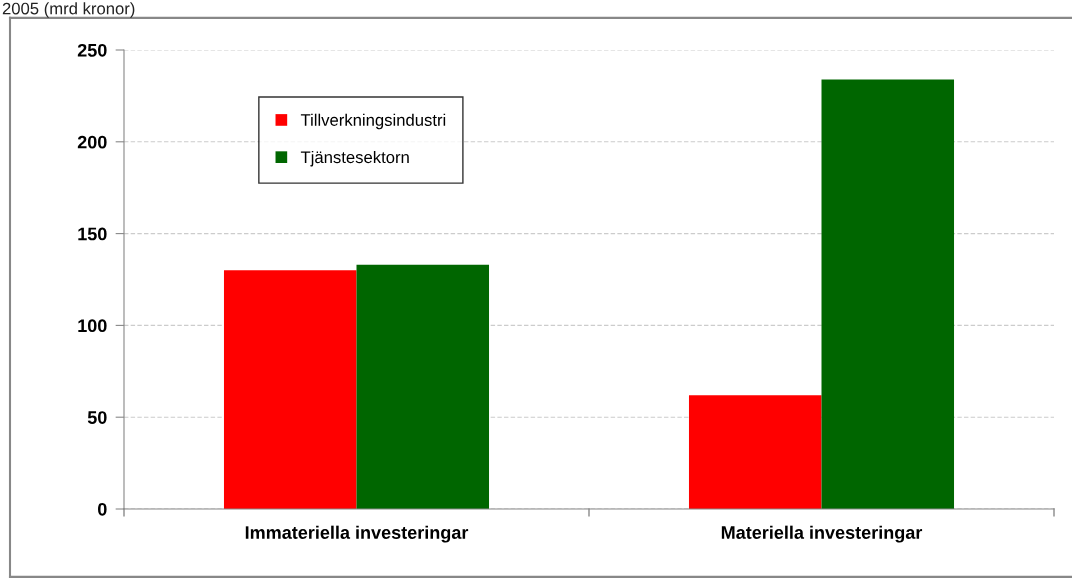 This screenshot has width=1072, height=578. Describe the element at coordinates (354, 158) in the screenshot. I see `legend-label: Tjänstesektorn` at that location.